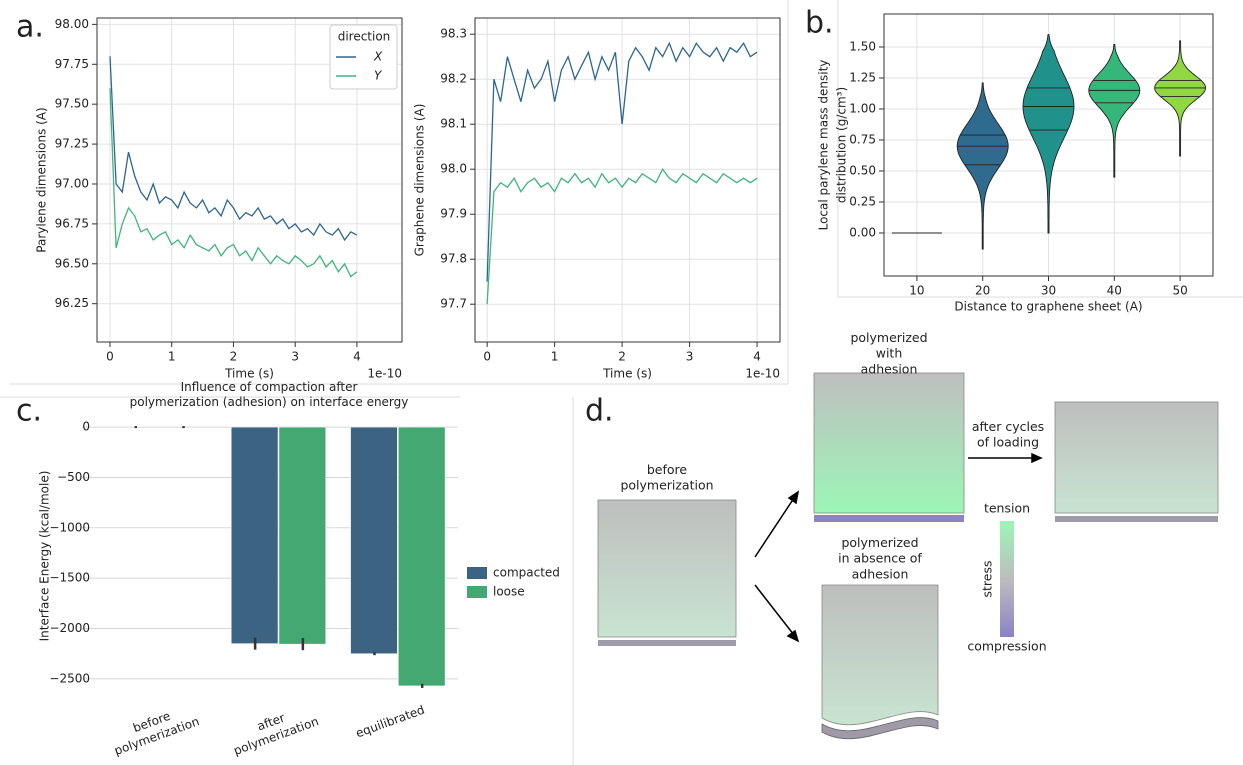 This screenshot has width=1243, height=765. What do you see at coordinates (862, 108) in the screenshot?
I see `y-tick-label: 1.00` at bounding box center [862, 108].